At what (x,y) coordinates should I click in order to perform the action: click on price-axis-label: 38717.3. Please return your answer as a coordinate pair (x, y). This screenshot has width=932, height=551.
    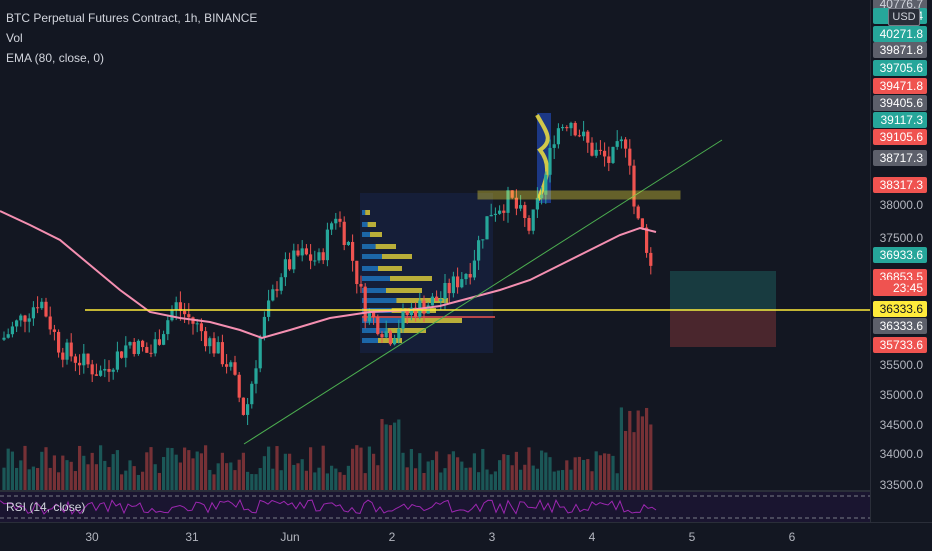
    Looking at the image, I should click on (900, 158).